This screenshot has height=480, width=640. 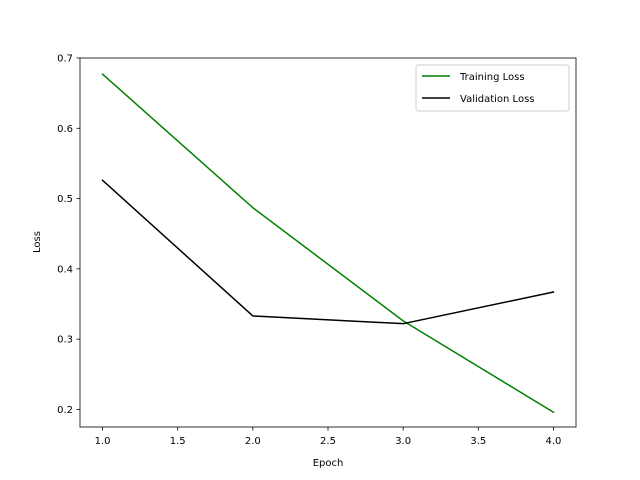 I want to click on x-axis-ticks: 1.0 1.5 2.0 2.5 3.0 3.5 4.0, so click(x=328, y=437).